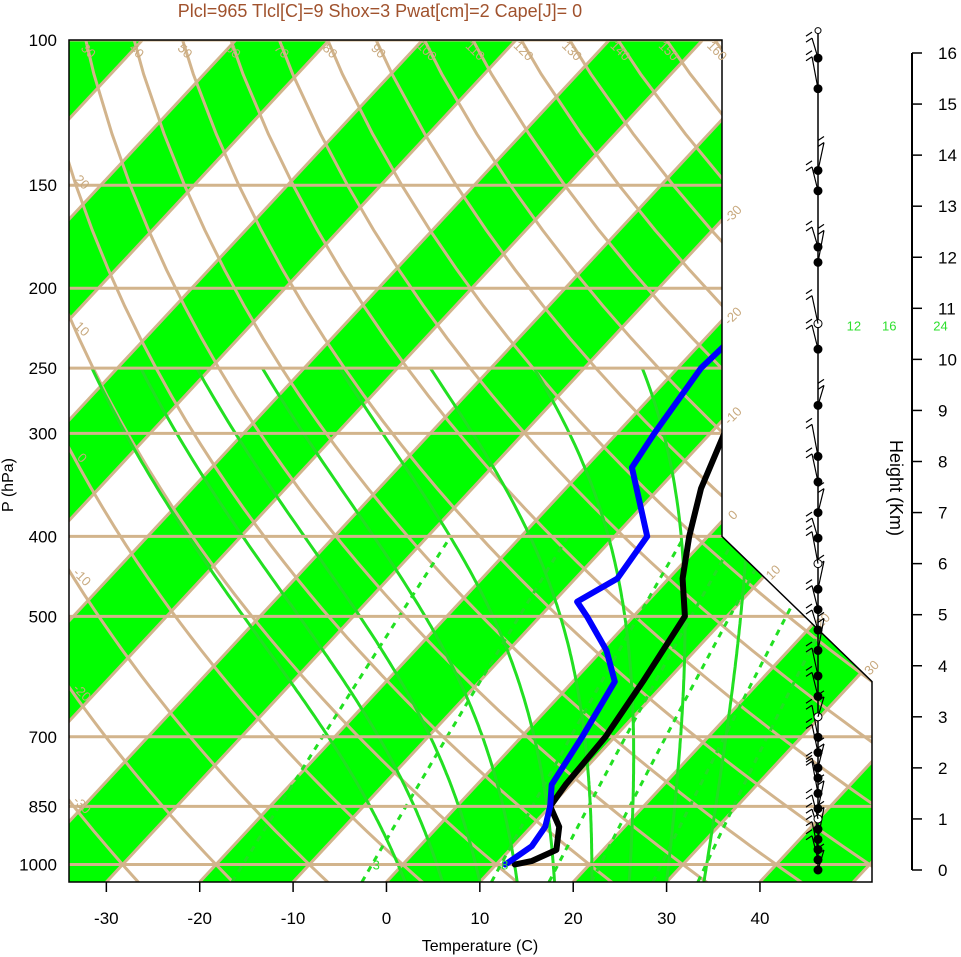 This screenshot has height=957, width=961. What do you see at coordinates (896, 488) in the screenshot?
I see `height-axis-title: Height (Km)` at bounding box center [896, 488].